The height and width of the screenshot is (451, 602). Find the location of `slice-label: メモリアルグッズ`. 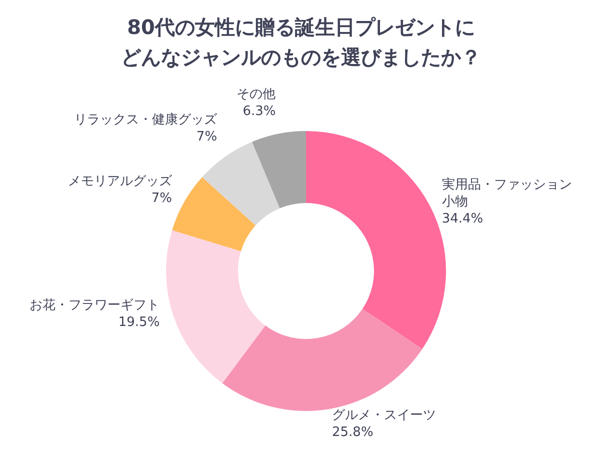

slice-label: メモリアルグッズ is located at coordinates (120, 182).